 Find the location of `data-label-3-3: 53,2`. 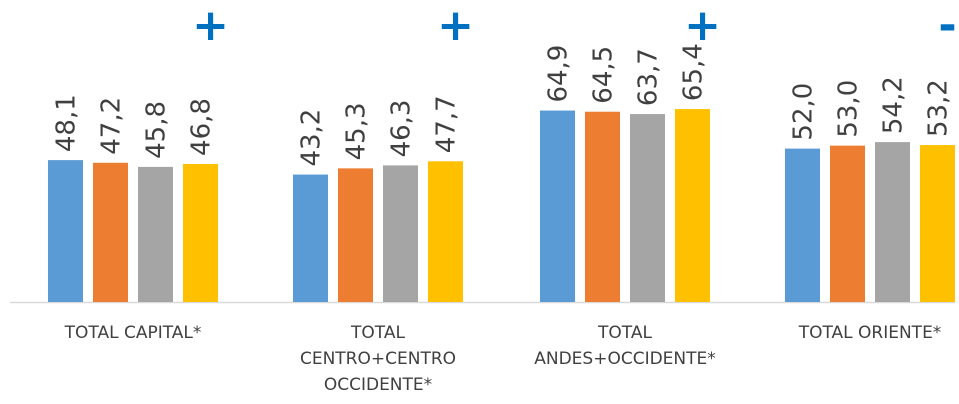

data-label-3-3: 53,2 is located at coordinates (939, 108).